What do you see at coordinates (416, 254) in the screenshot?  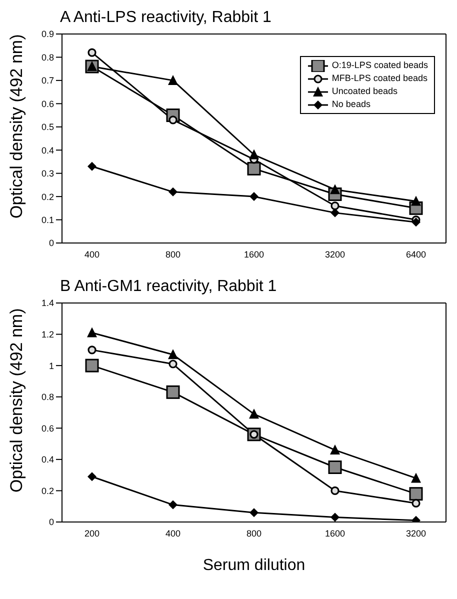 I see `x-tick-label: 6400` at bounding box center [416, 254].